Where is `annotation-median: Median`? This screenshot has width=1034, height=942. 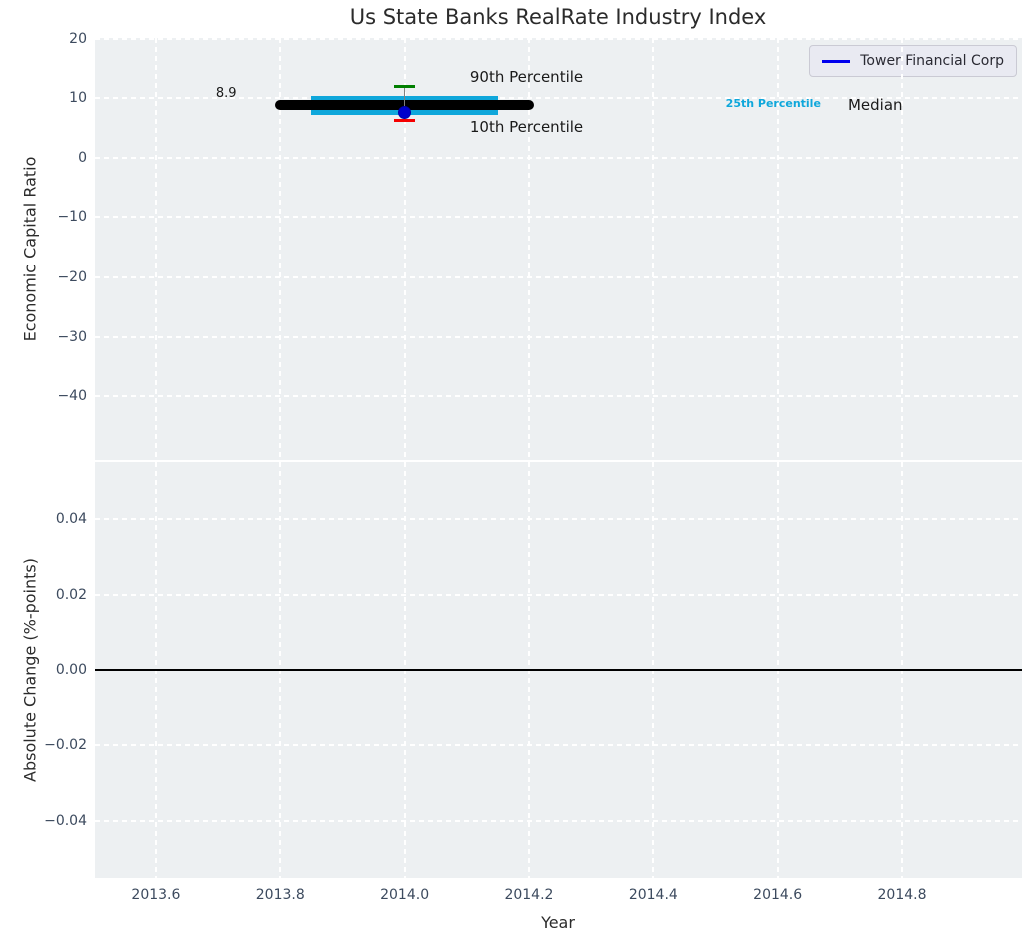
annotation-median: Median is located at coordinates (875, 104).